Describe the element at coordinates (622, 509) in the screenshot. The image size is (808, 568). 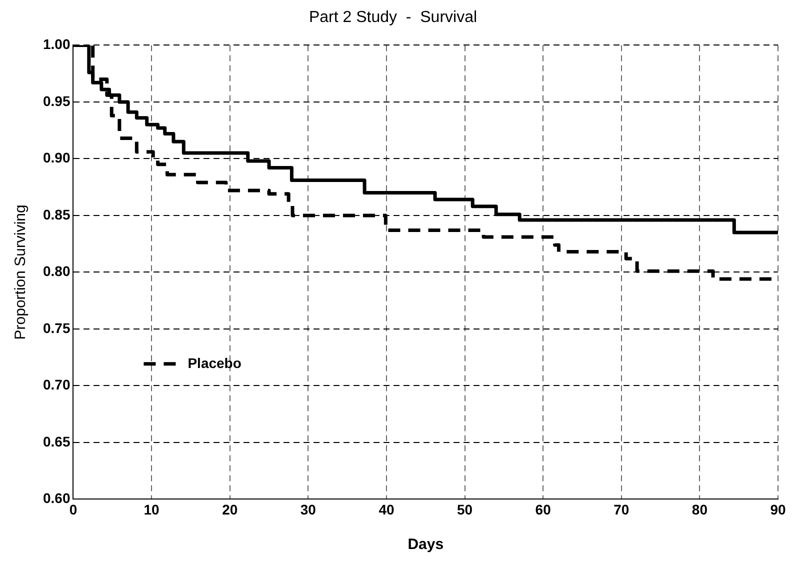
I see `x-tick-label: 70` at that location.